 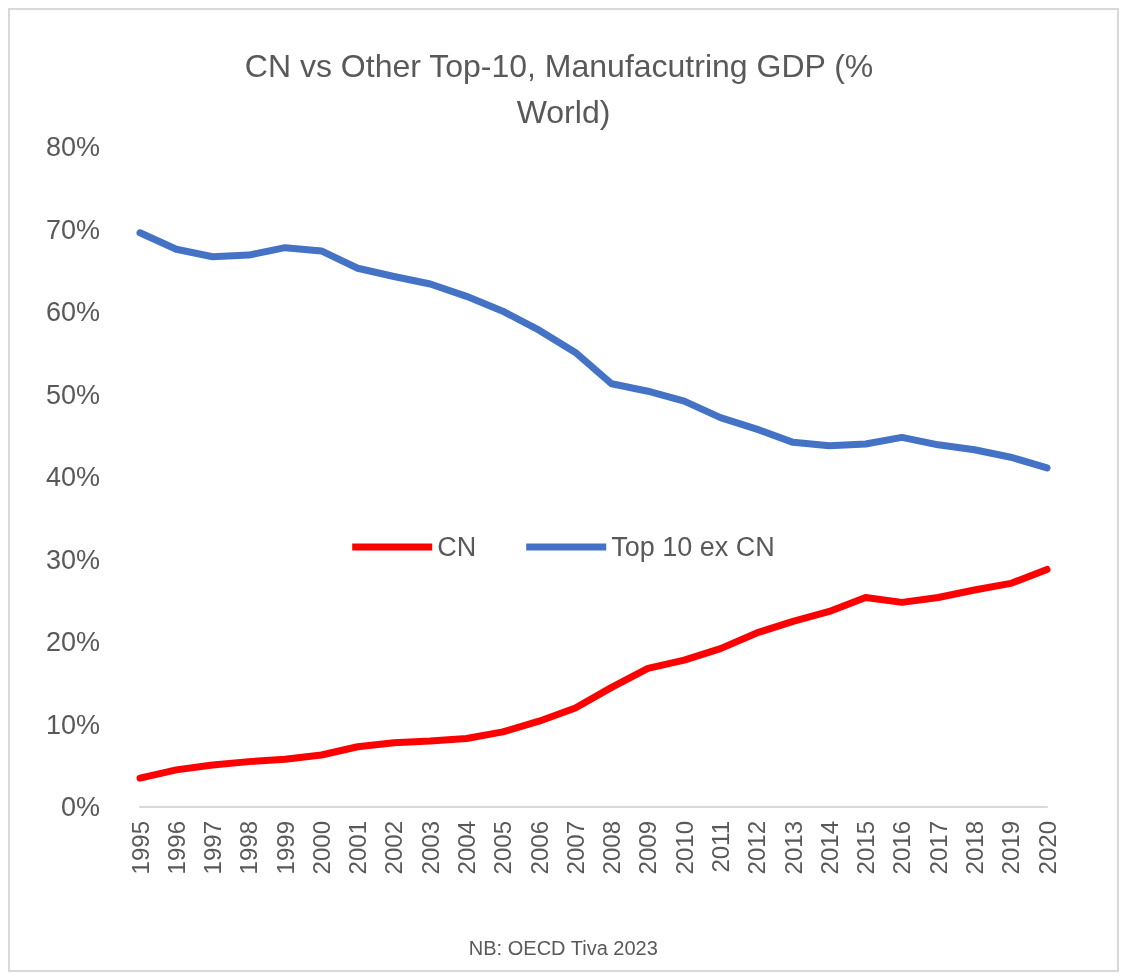 What do you see at coordinates (72, 147) in the screenshot?
I see `y-tick-label: 80%` at bounding box center [72, 147].